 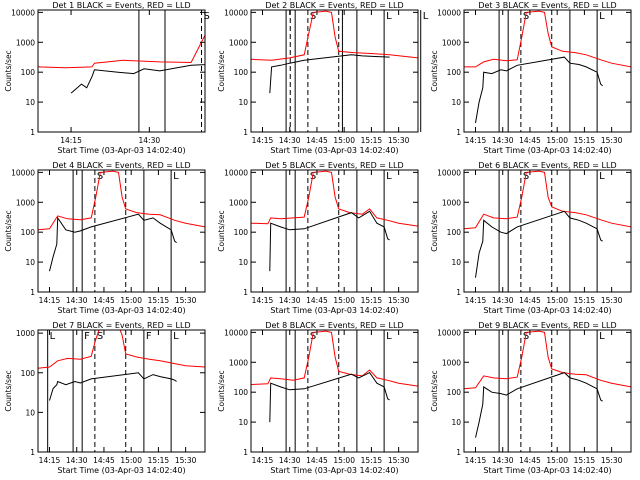 I want to click on panel-title: Det 2 BLACK = Events, RED = LLD, so click(x=334, y=5).